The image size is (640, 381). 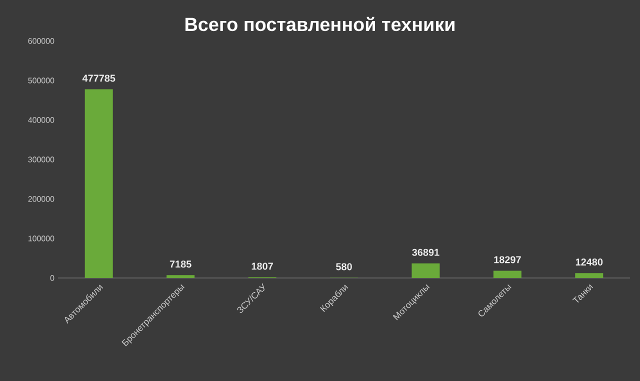 What do you see at coordinates (589, 262) in the screenshot?
I see `data-label: 12480` at bounding box center [589, 262].